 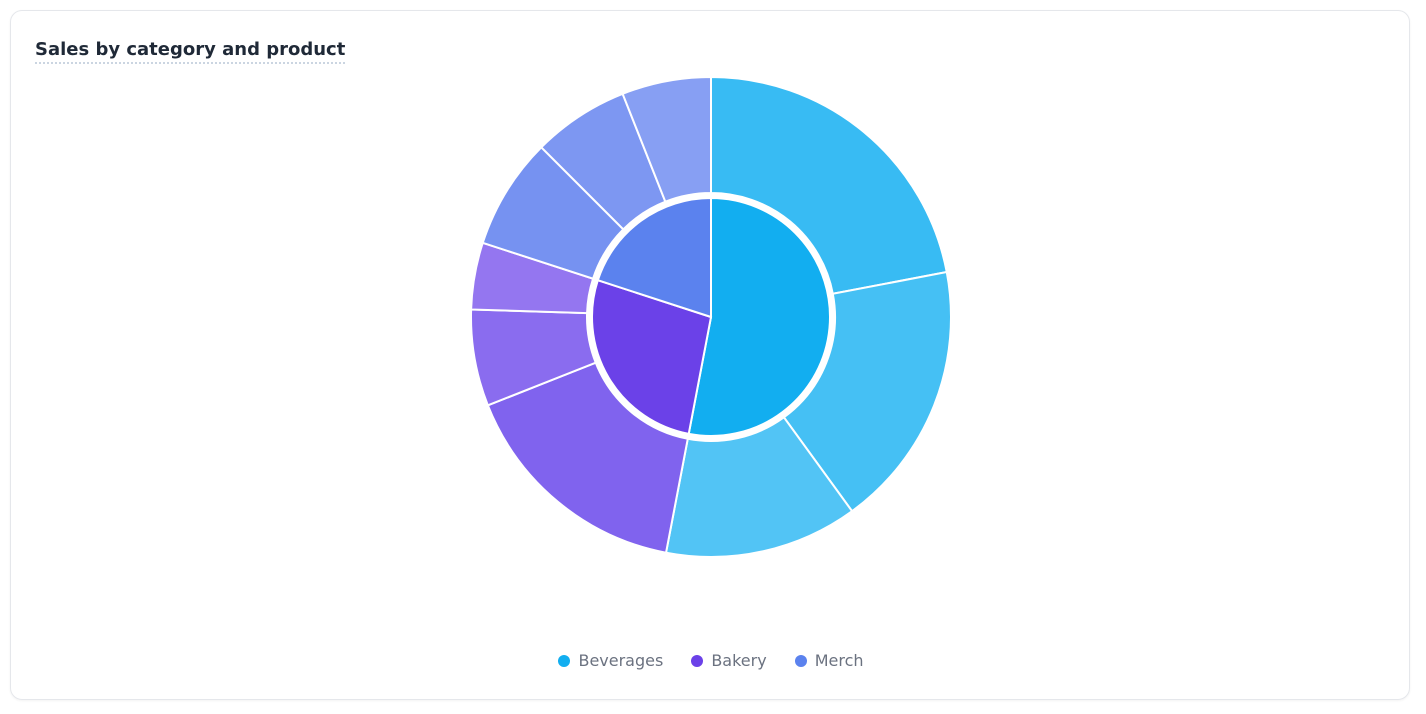 I want to click on legend-label: Beverages, so click(x=621, y=660).